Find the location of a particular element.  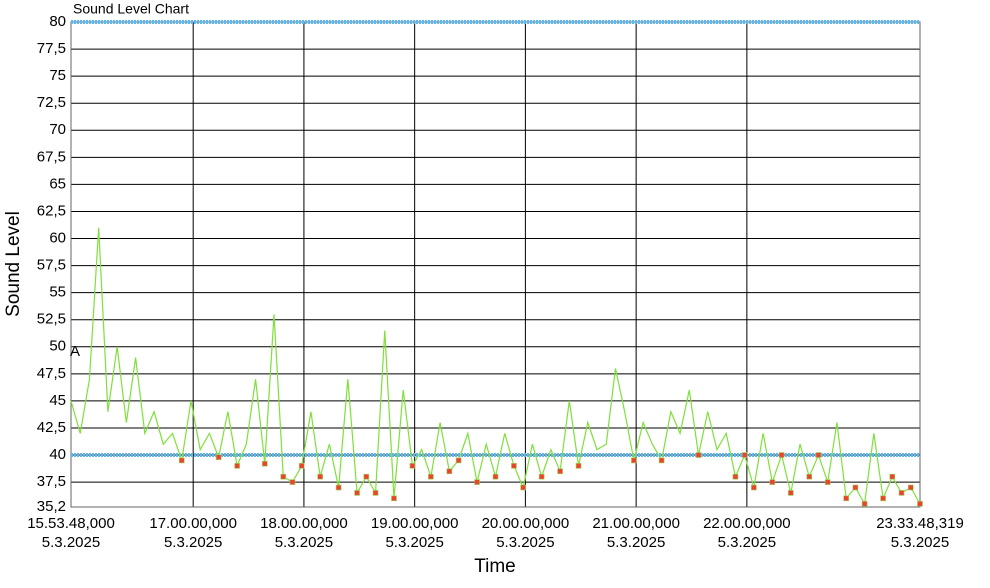

y-tick-label: 67,5 is located at coordinates (51, 156).